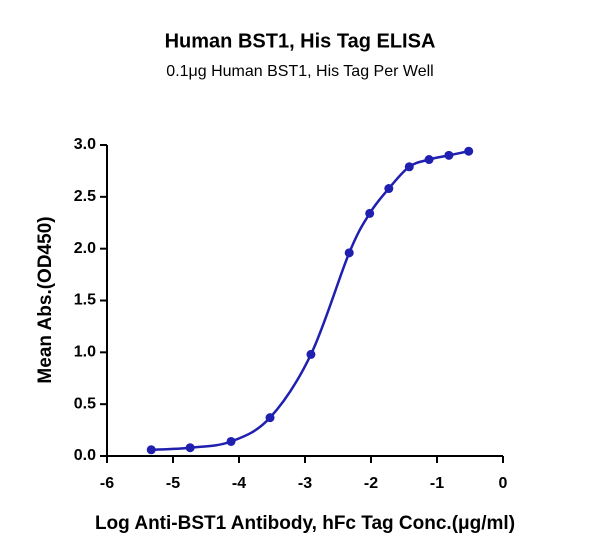  I want to click on y-tick-label: 3.0, so click(85, 144).